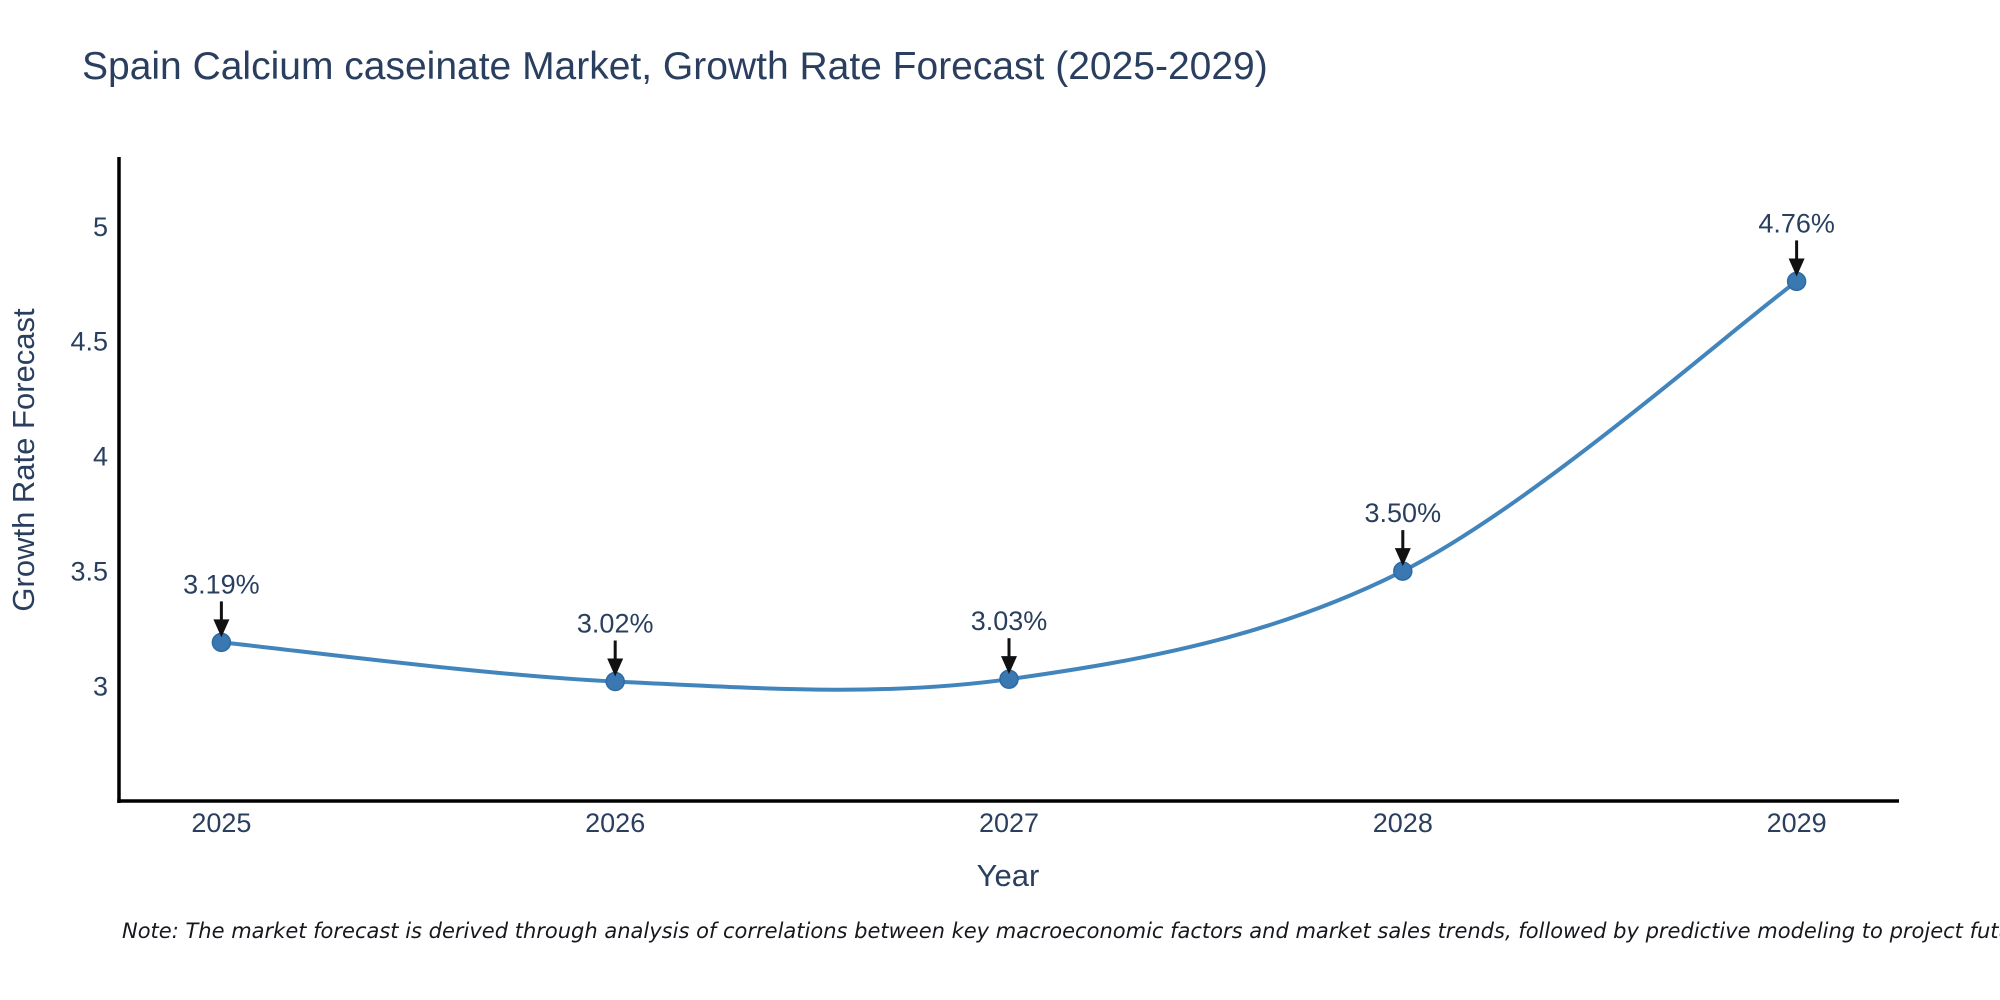 The width and height of the screenshot is (2000, 1000). I want to click on y-tick-label: 4.5, so click(89, 342).